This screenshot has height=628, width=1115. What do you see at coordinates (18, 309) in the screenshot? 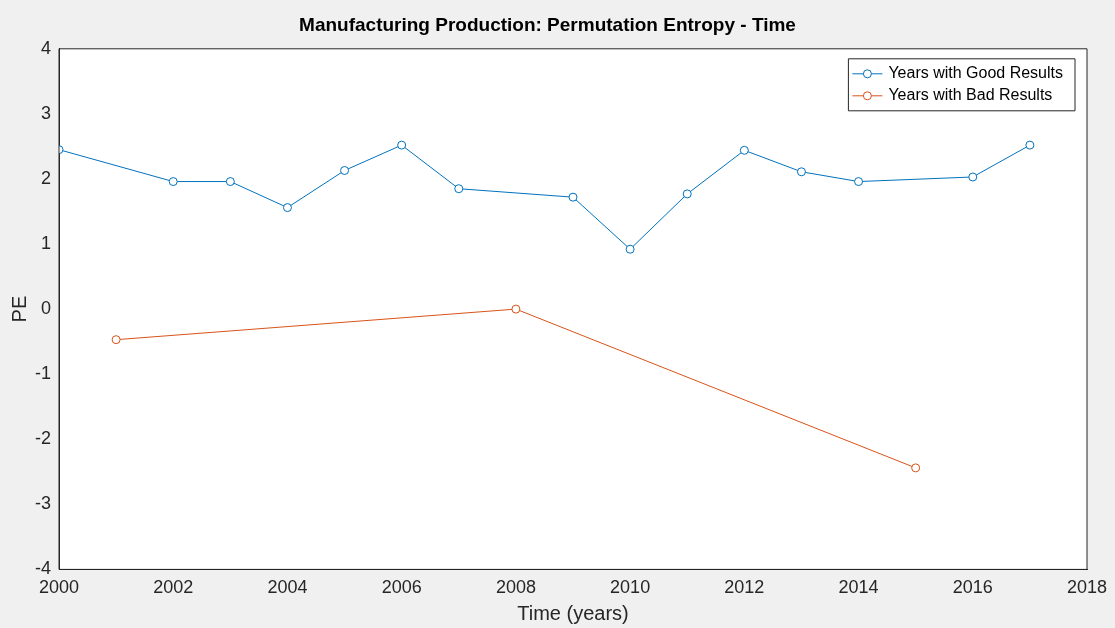
I see `y-axis-title: PE` at bounding box center [18, 309].